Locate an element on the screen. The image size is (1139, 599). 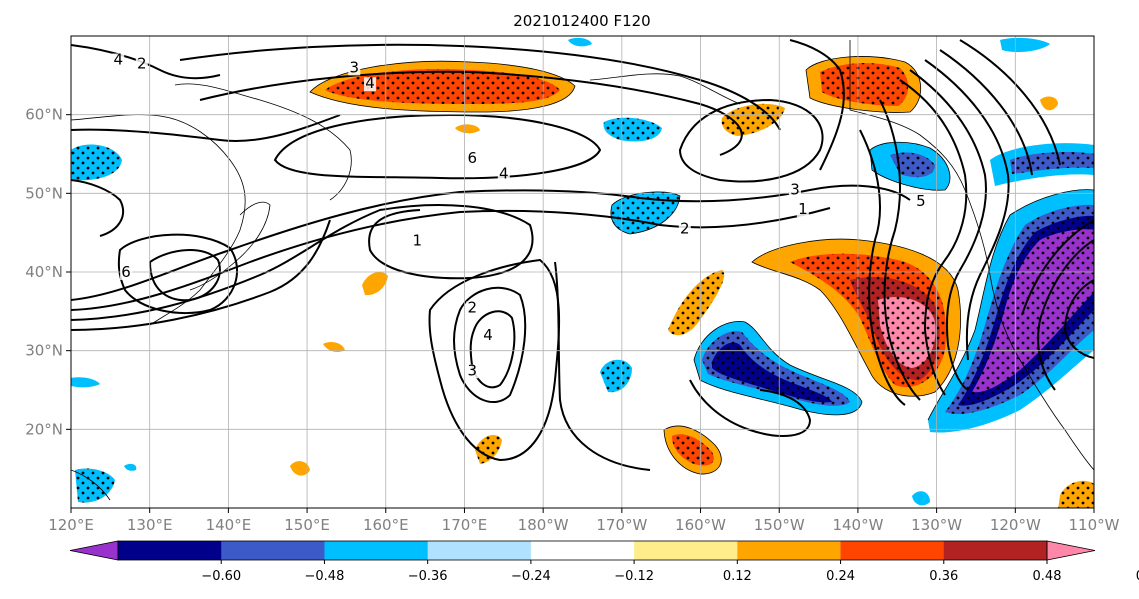
lon-tick-label: 180°W is located at coordinates (543, 525).